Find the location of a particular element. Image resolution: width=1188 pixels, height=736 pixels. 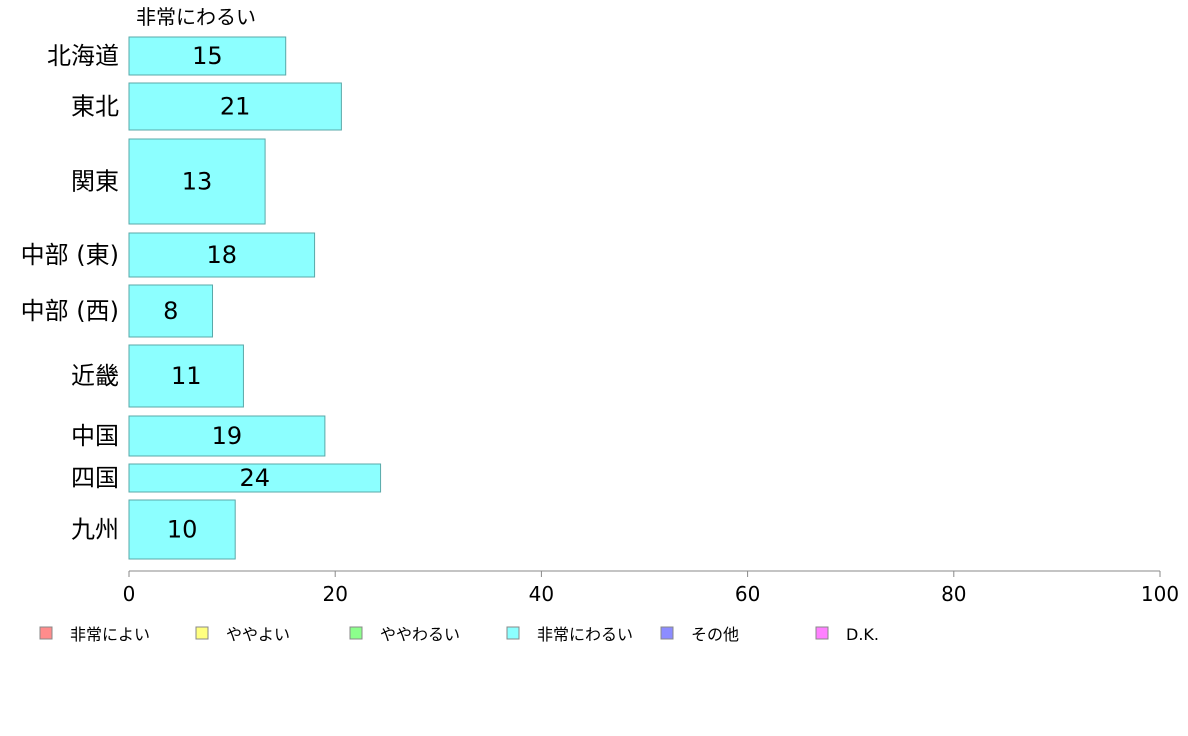

bar-value-label: 10 is located at coordinates (182, 530).